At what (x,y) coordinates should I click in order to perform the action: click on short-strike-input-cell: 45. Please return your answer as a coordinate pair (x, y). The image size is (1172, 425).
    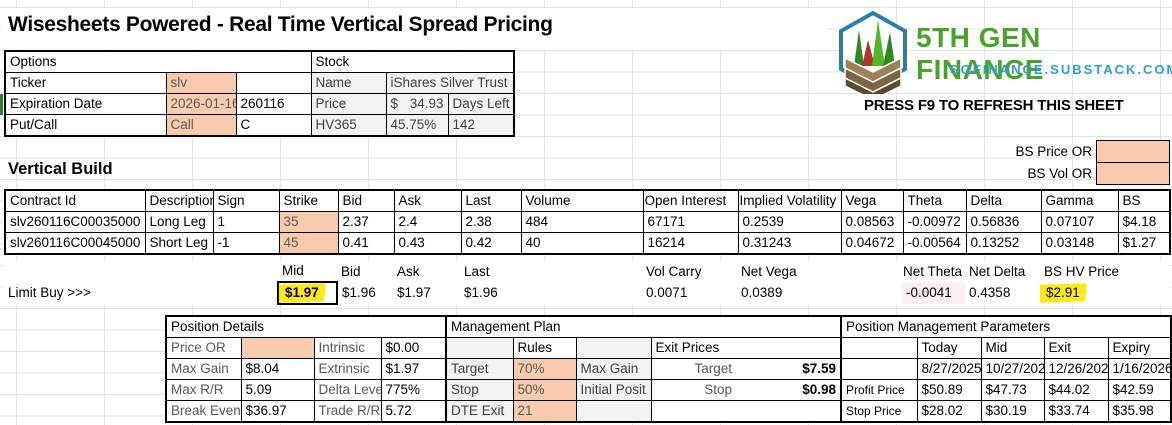
    Looking at the image, I should click on (308, 243).